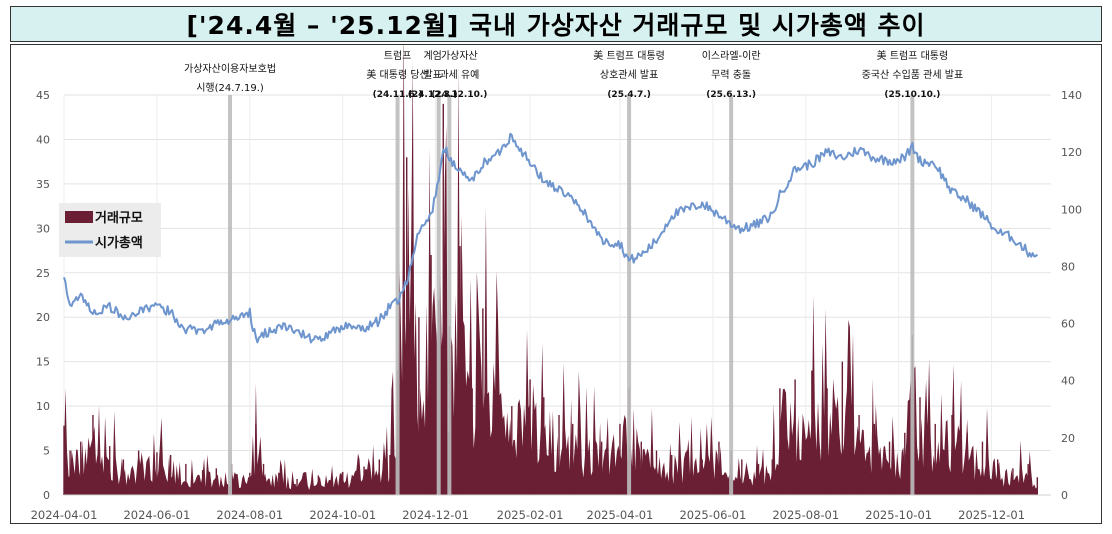  Describe the element at coordinates (398, 55) in the screenshot. I see `event-annotation-label: 트럼프` at that location.